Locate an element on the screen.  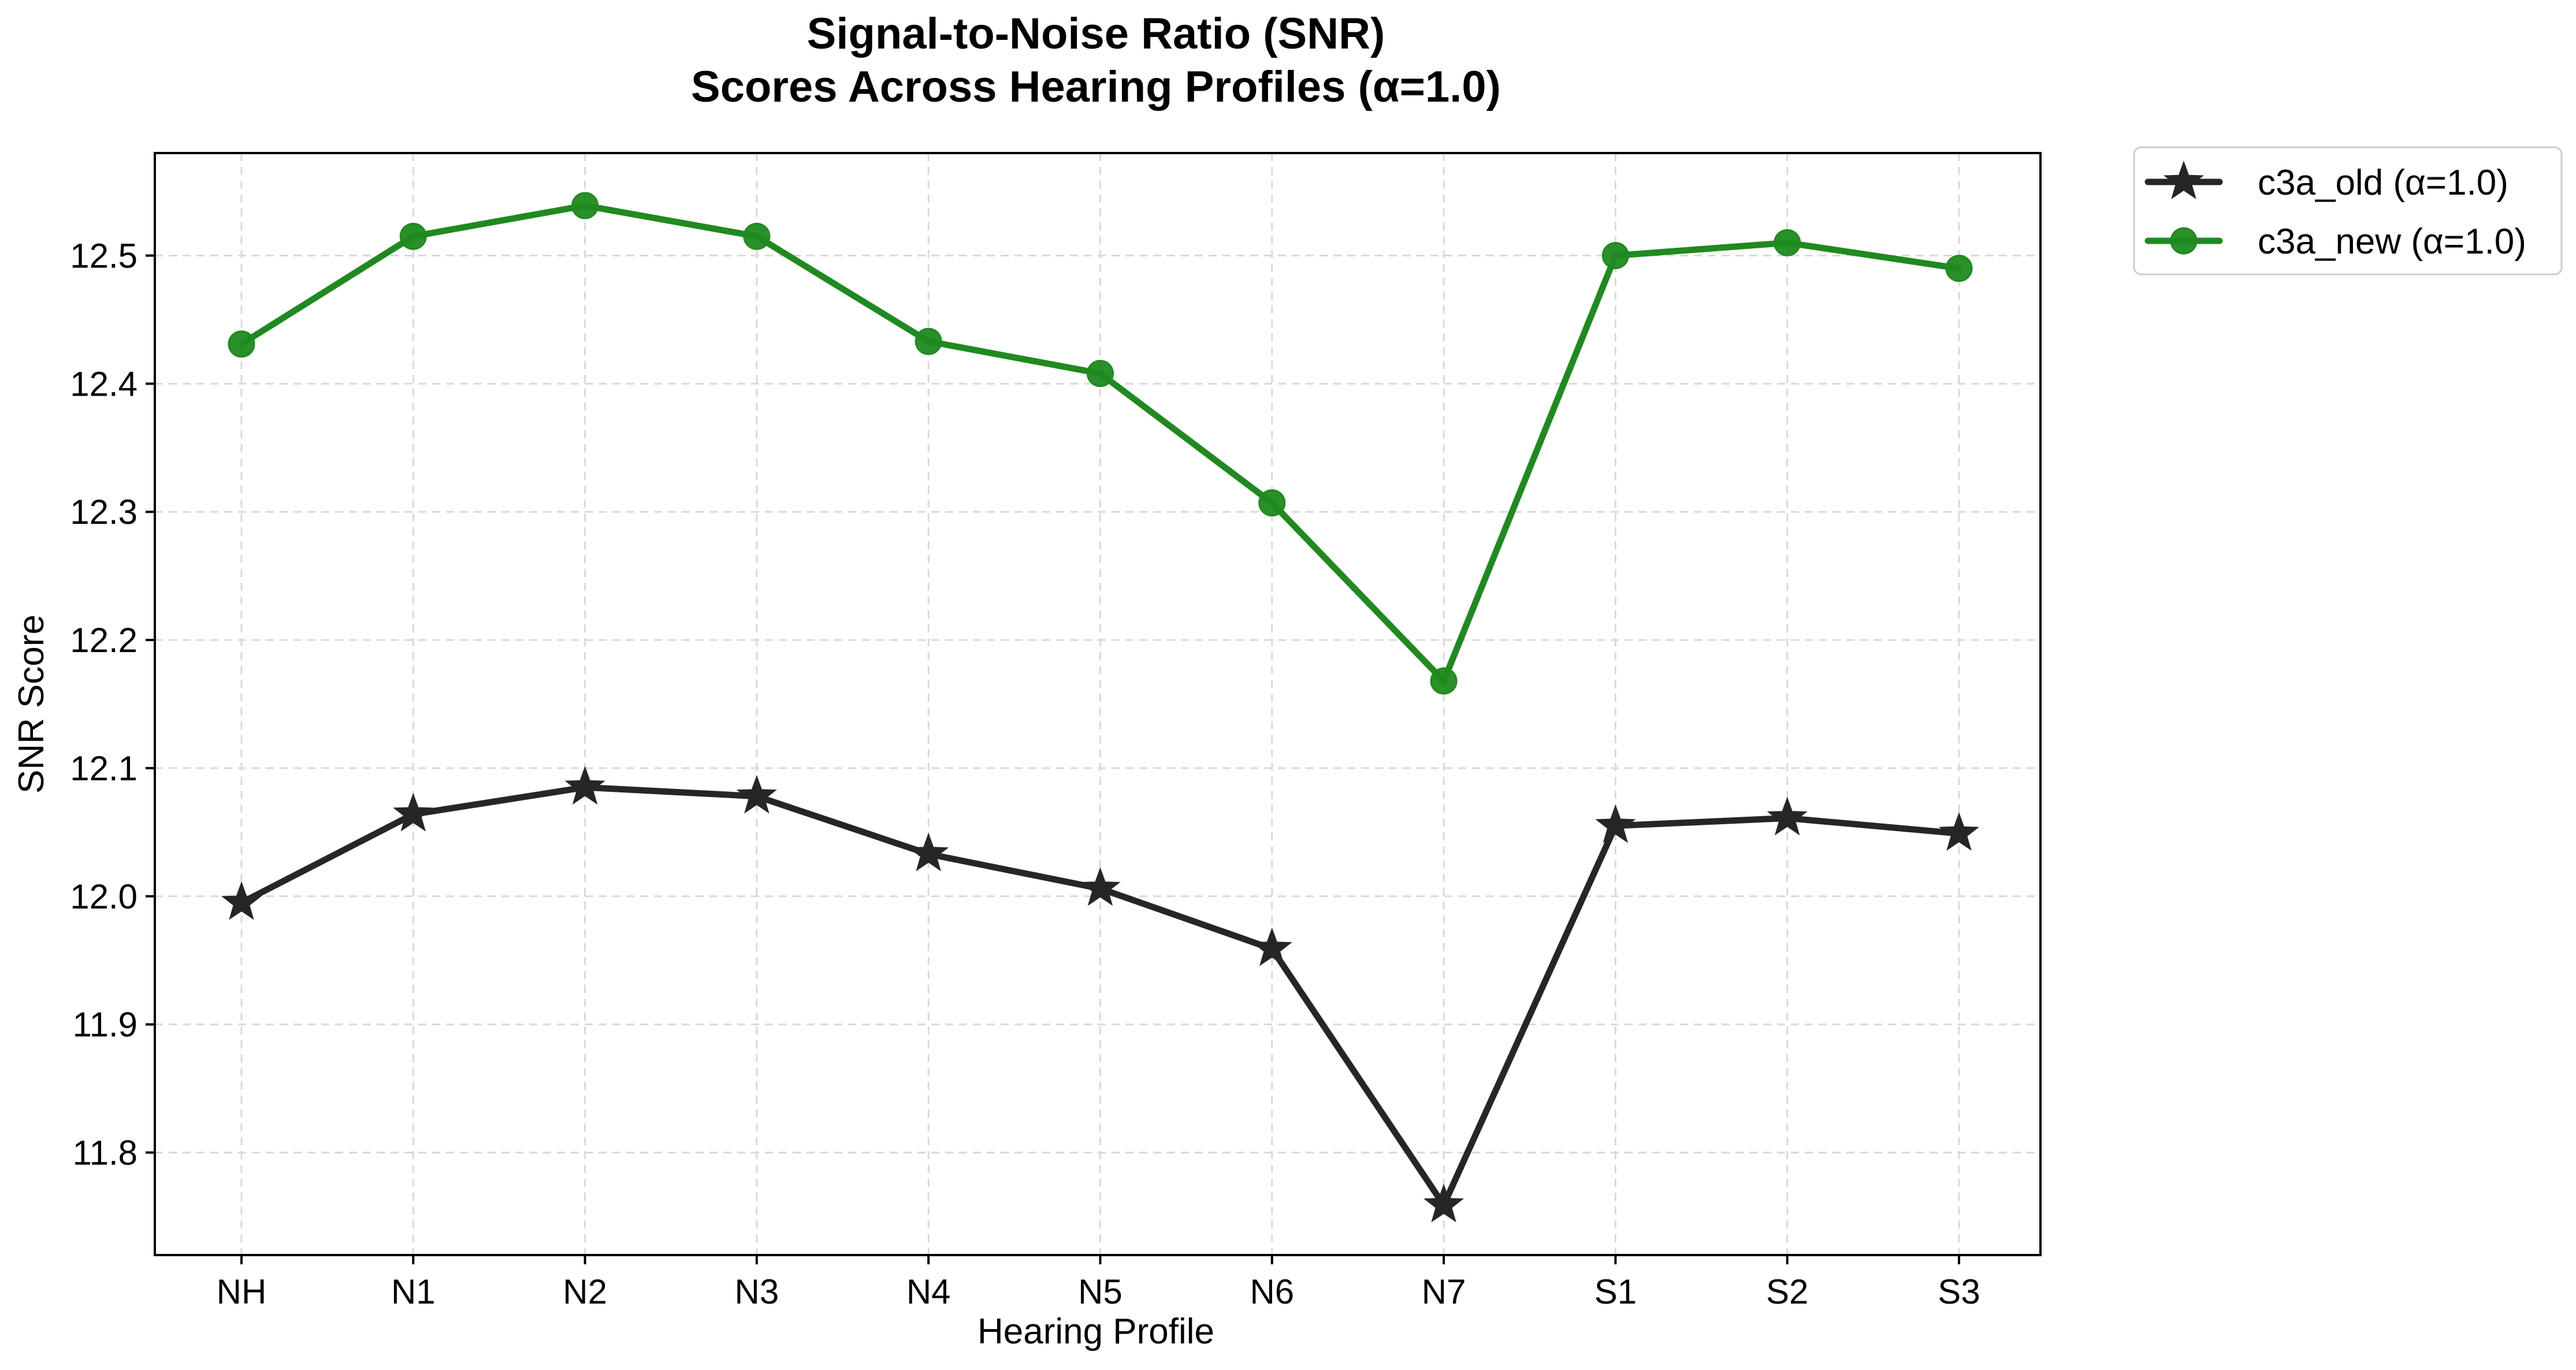
chart-title-line-2: Scores Across Hearing Profiles (α=1.0) is located at coordinates (1096, 86).